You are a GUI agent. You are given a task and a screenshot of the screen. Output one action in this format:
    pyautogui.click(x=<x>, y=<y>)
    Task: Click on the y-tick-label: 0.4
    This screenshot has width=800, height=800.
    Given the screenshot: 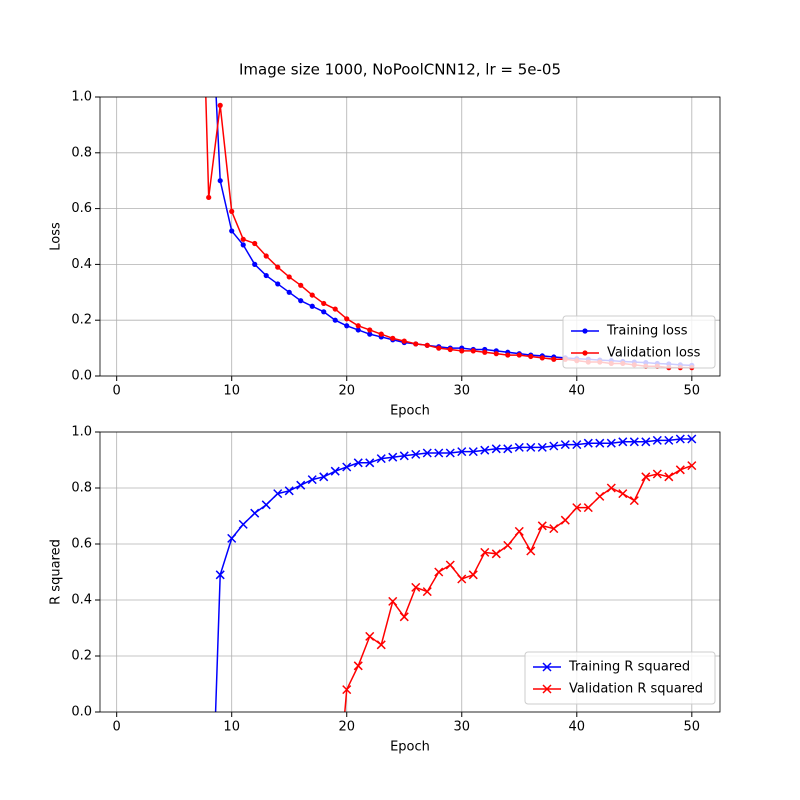 What is the action you would take?
    pyautogui.click(x=81, y=600)
    